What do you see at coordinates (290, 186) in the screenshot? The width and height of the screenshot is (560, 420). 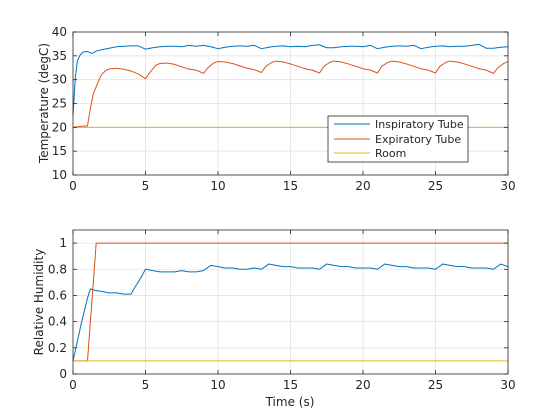 I see `temperature-x-tick-label: 15` at bounding box center [290, 186].